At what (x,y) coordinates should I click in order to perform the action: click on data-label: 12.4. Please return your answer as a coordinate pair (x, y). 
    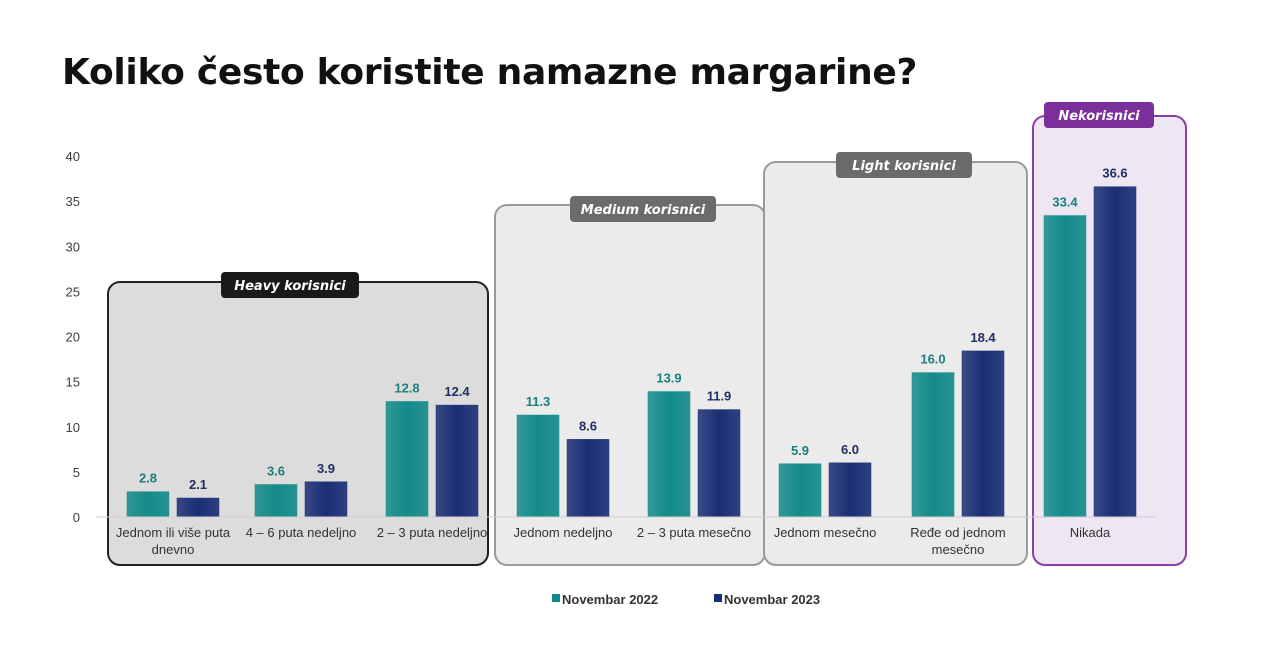
    Looking at the image, I should click on (457, 391).